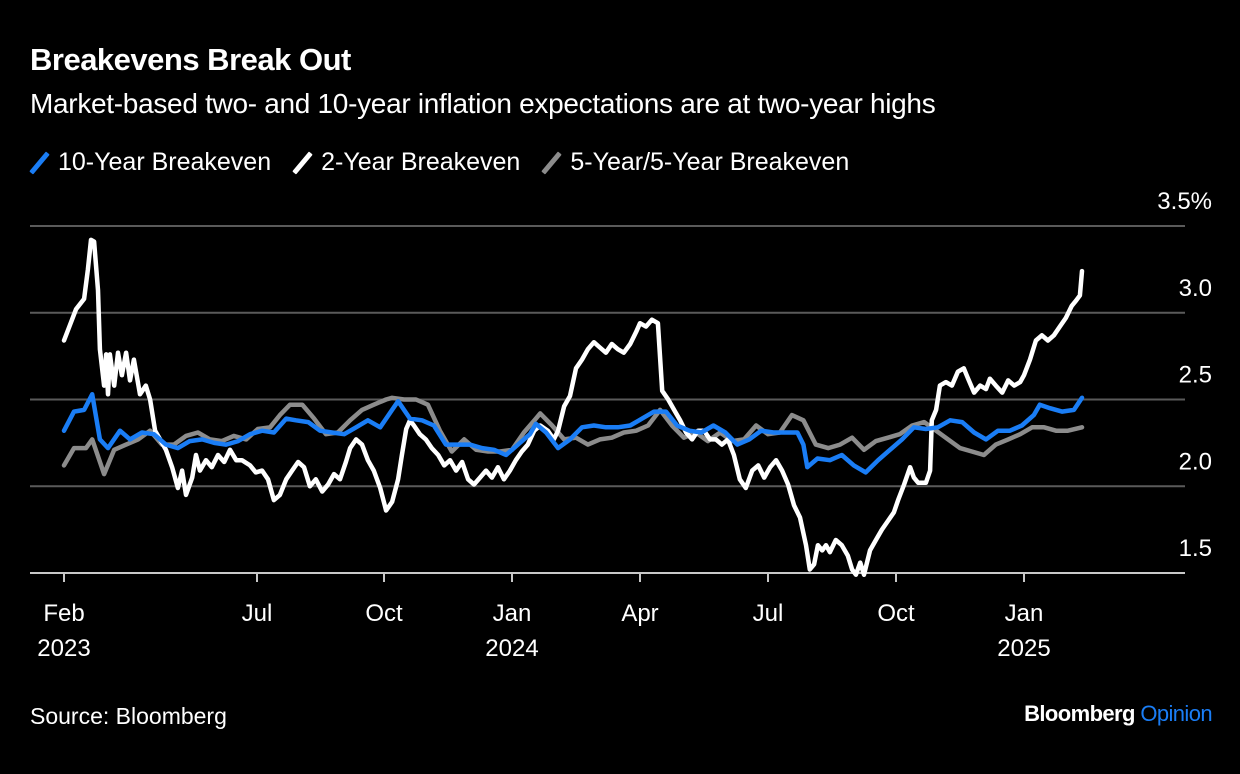  What do you see at coordinates (1195, 461) in the screenshot?
I see `y-tick-label: 2.0` at bounding box center [1195, 461].